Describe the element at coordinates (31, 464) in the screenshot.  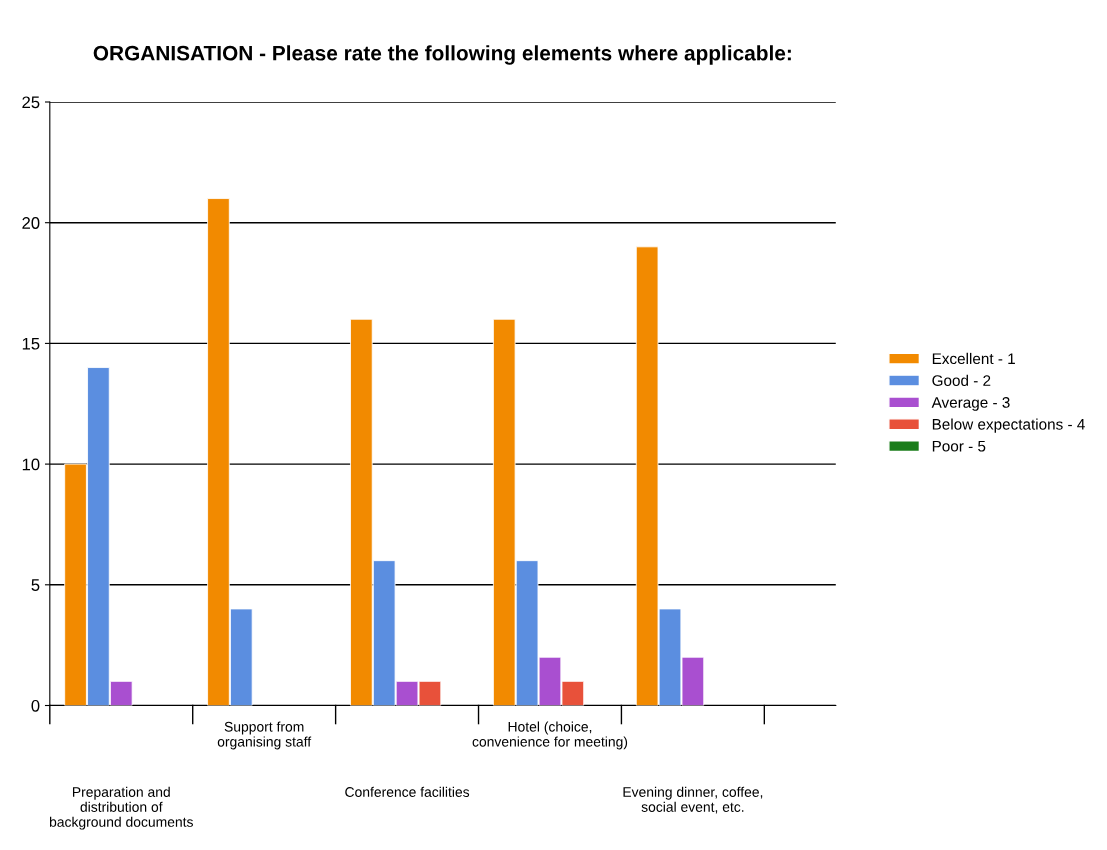
I see `y-tick-label: 10` at that location.